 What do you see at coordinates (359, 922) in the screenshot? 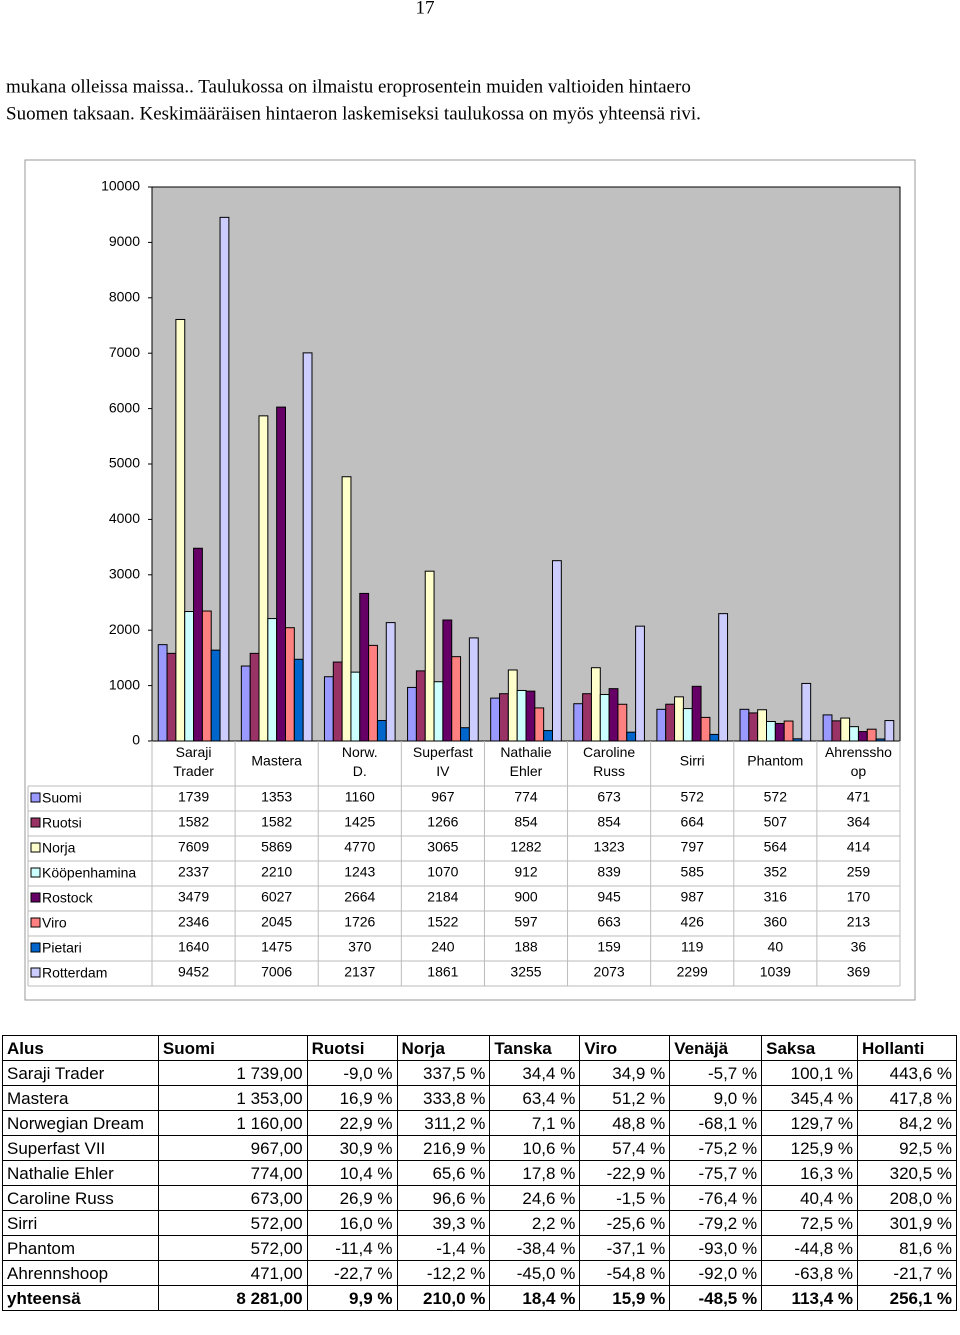
I see `data-table-value: 1726` at bounding box center [359, 922].